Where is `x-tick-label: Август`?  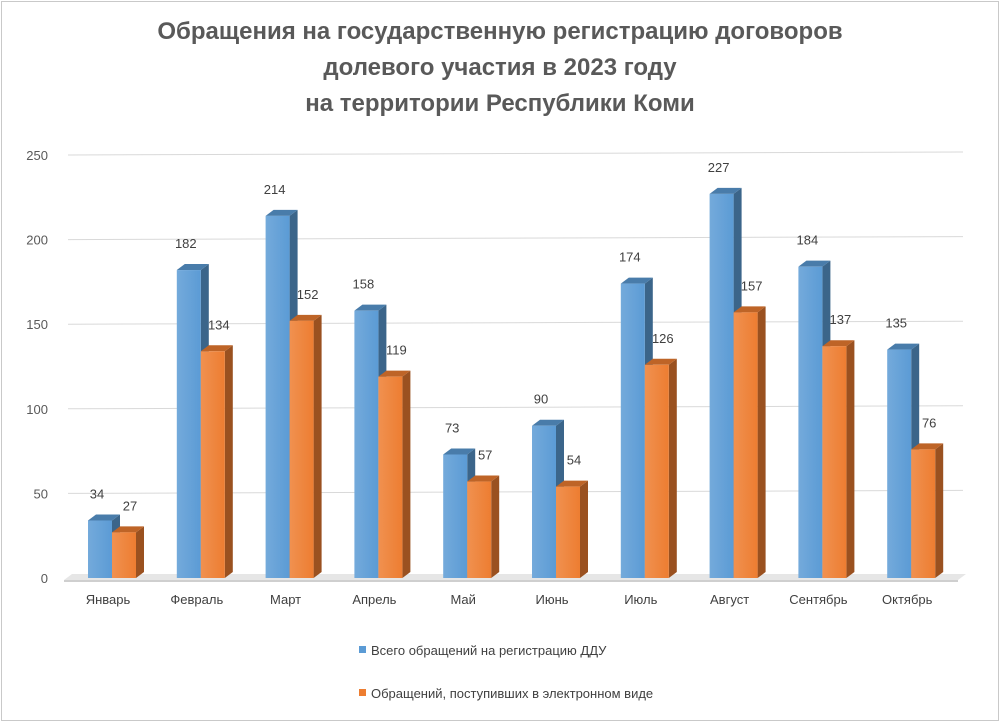
x-tick-label: Август is located at coordinates (729, 599).